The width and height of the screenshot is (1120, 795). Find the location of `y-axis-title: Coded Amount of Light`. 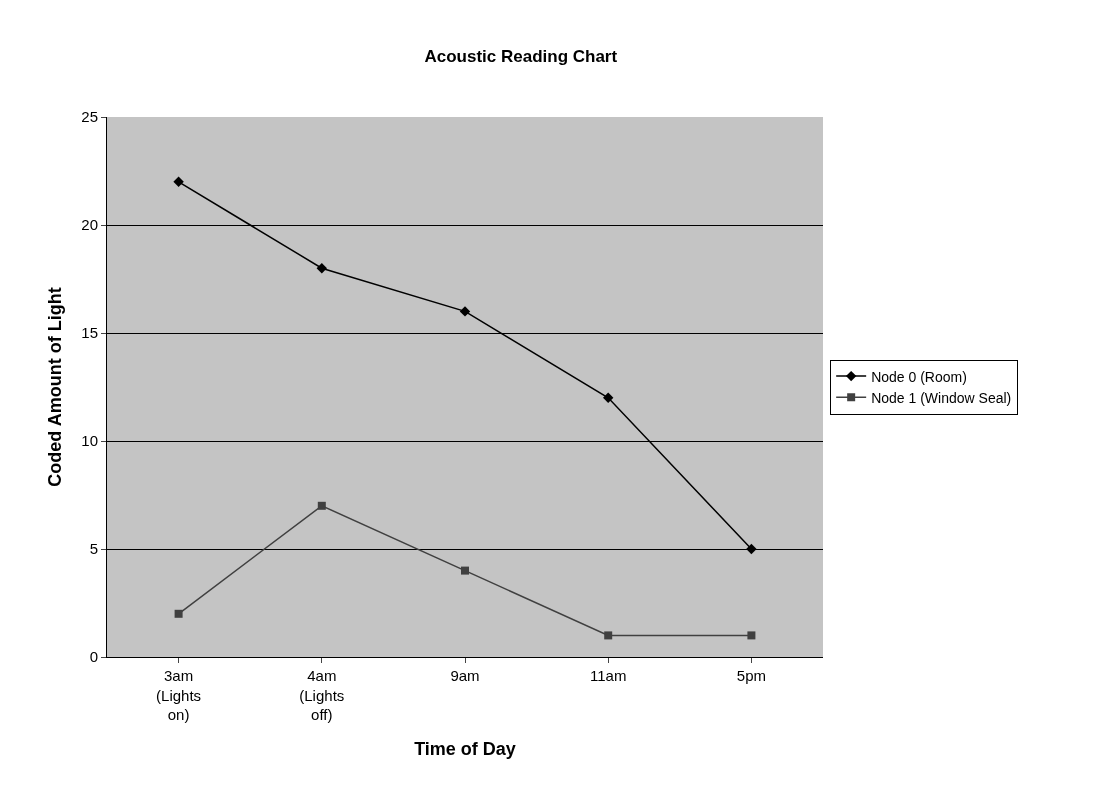

y-axis-title: Coded Amount of Light is located at coordinates (54, 387).